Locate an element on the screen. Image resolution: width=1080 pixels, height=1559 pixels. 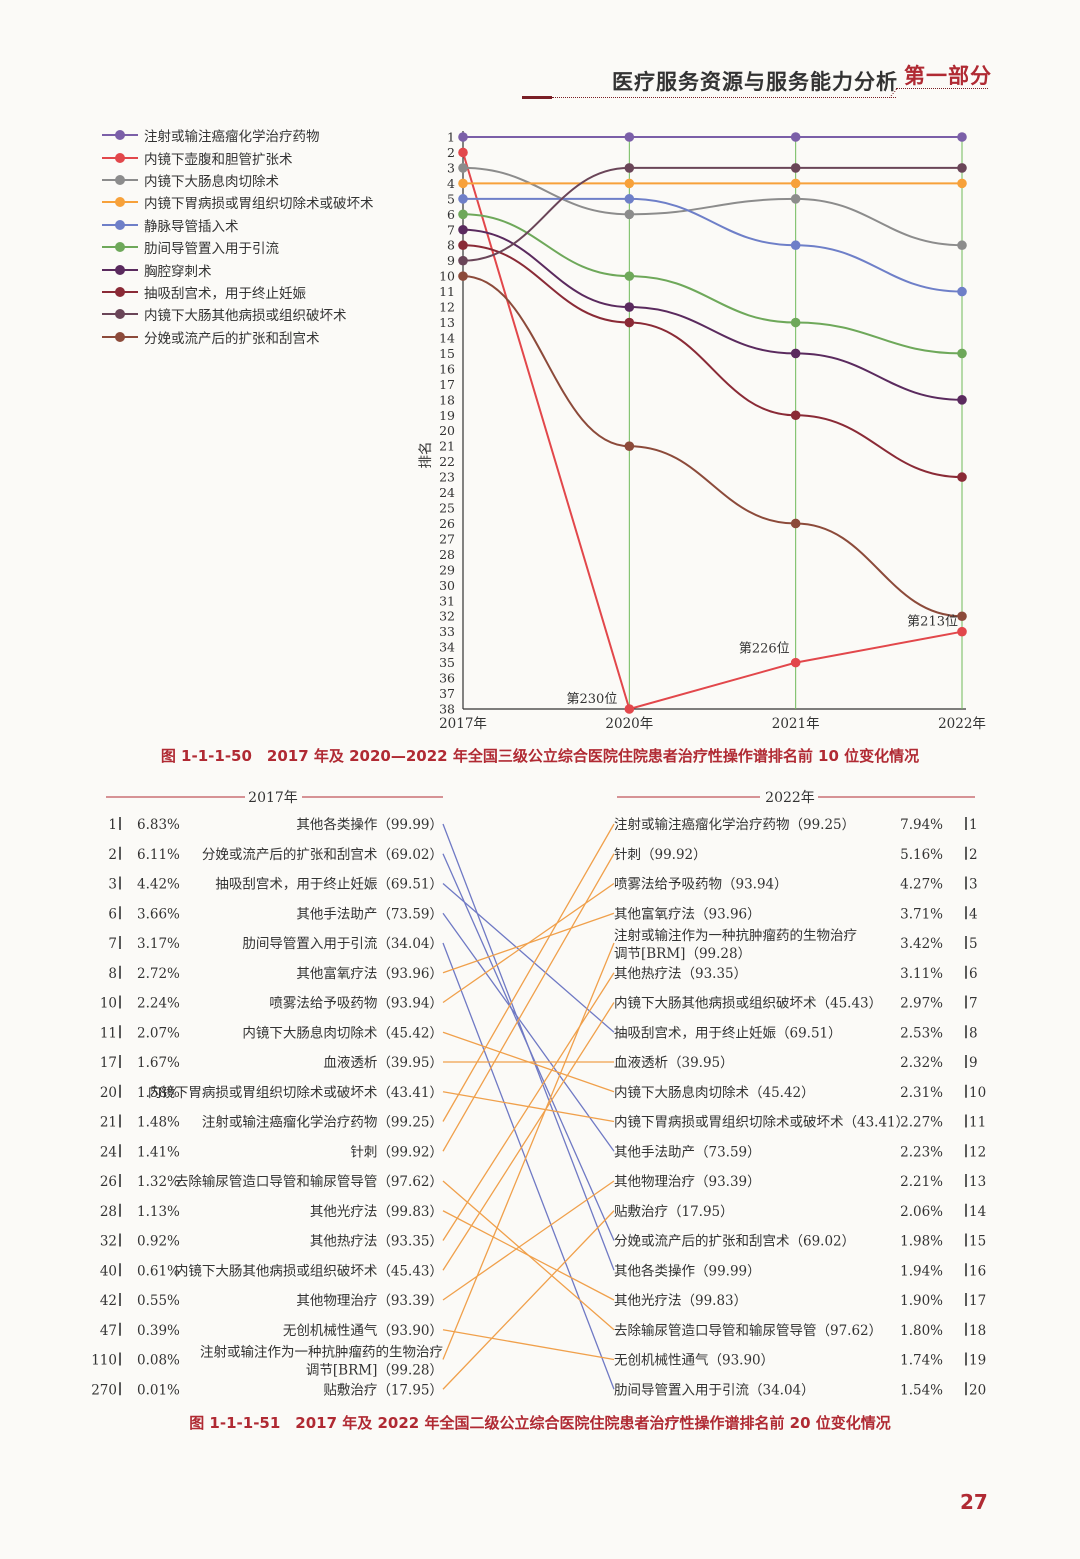
legend-label: 内镜下大肠息肉切除术 is located at coordinates (211, 181).